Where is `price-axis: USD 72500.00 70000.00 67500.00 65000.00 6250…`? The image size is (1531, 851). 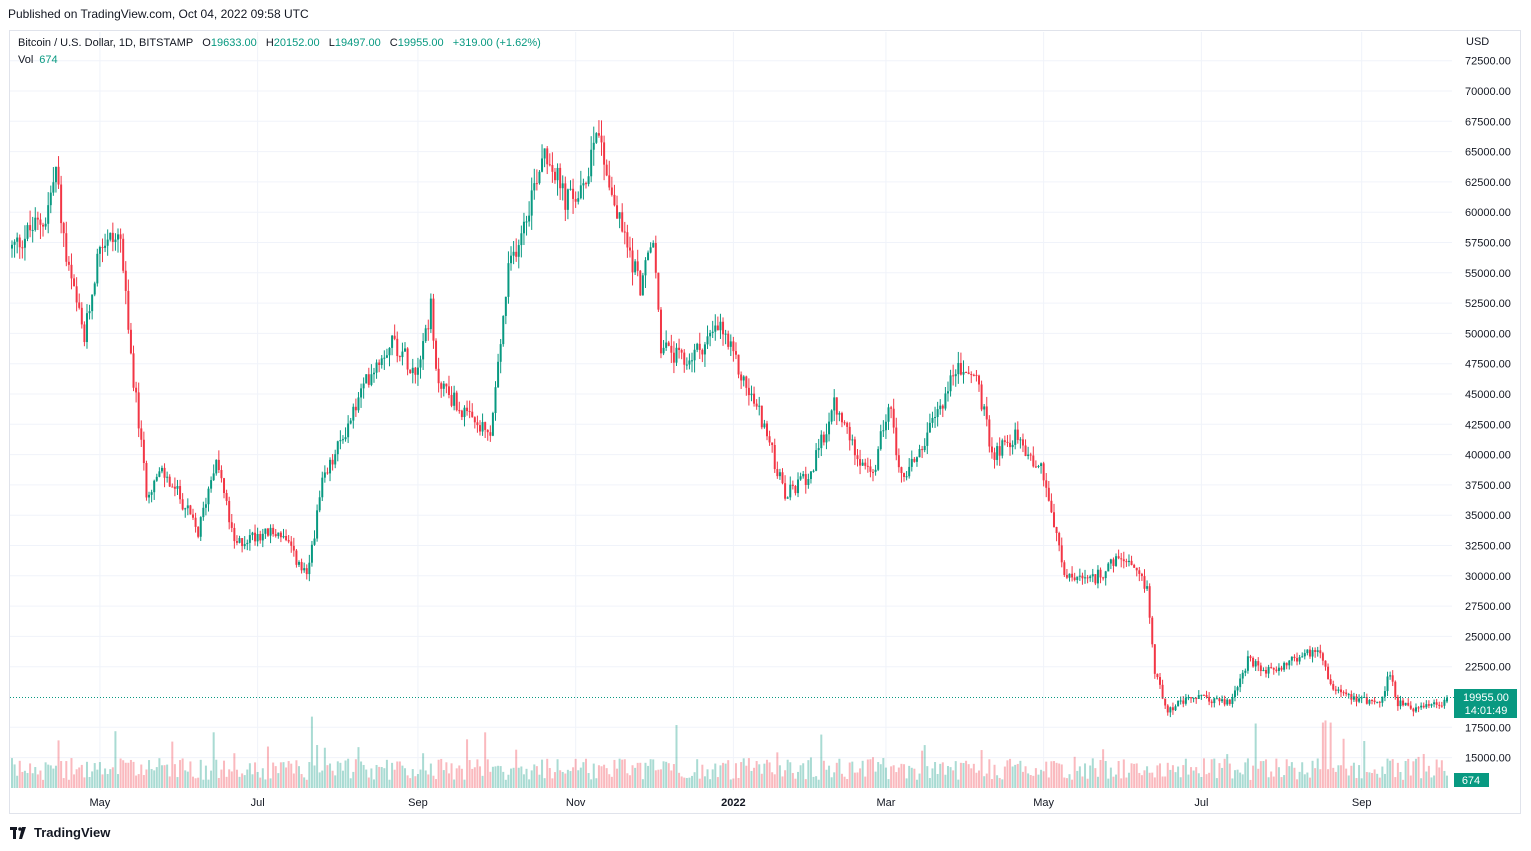 price-axis: USD 72500.00 70000.00 67500.00 65000.00 6250… is located at coordinates (1488, 400).